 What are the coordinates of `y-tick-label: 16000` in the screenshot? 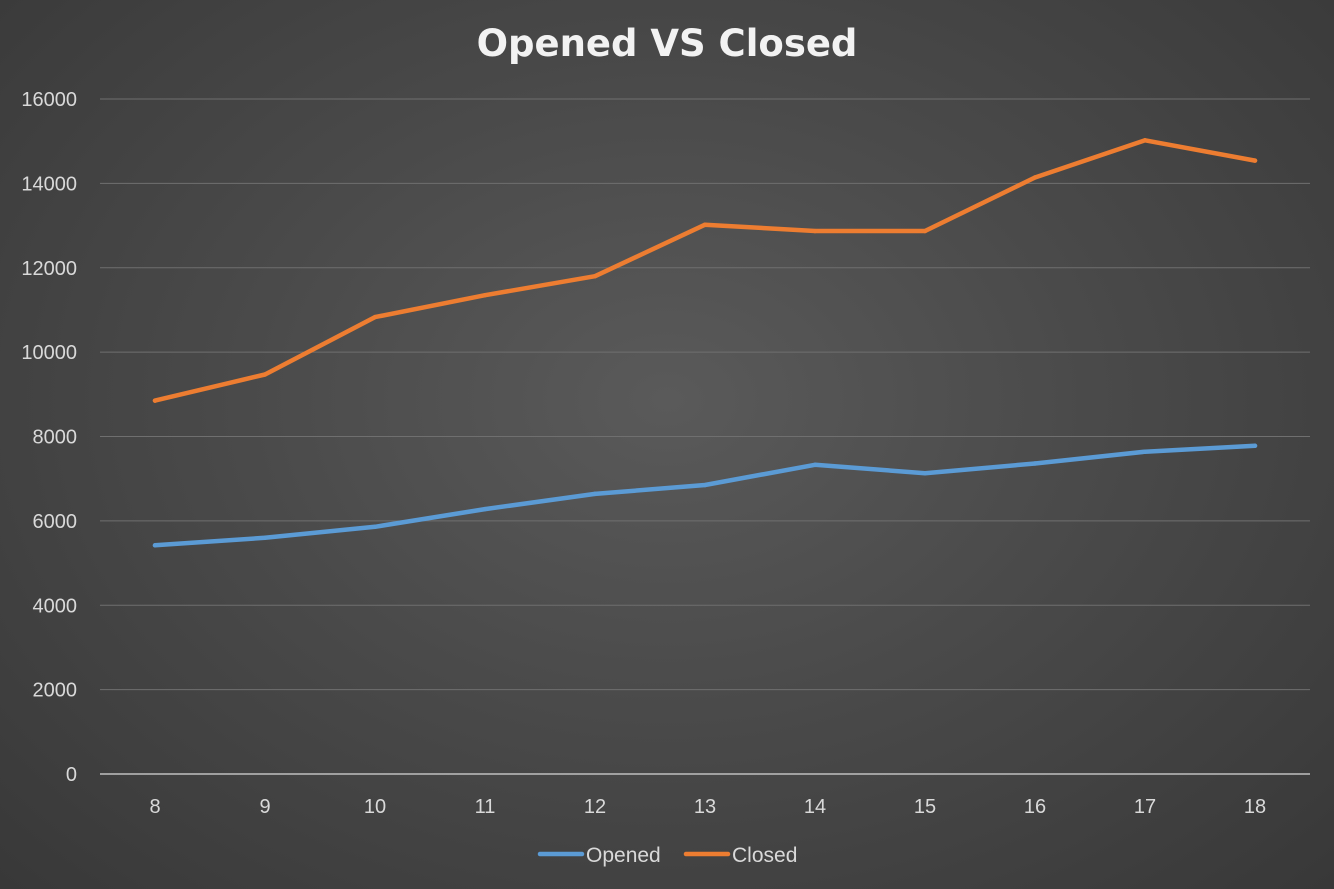 It's located at (49, 100).